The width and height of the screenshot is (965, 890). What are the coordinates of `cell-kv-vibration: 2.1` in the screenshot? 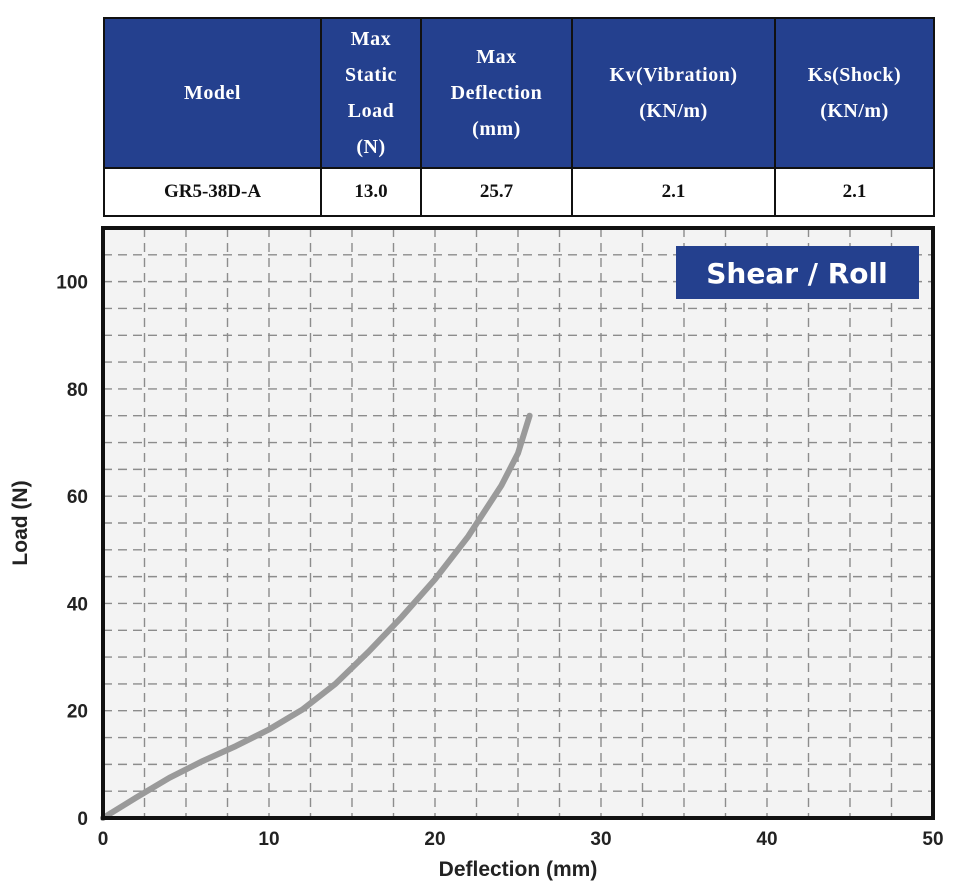 It's located at (673, 192).